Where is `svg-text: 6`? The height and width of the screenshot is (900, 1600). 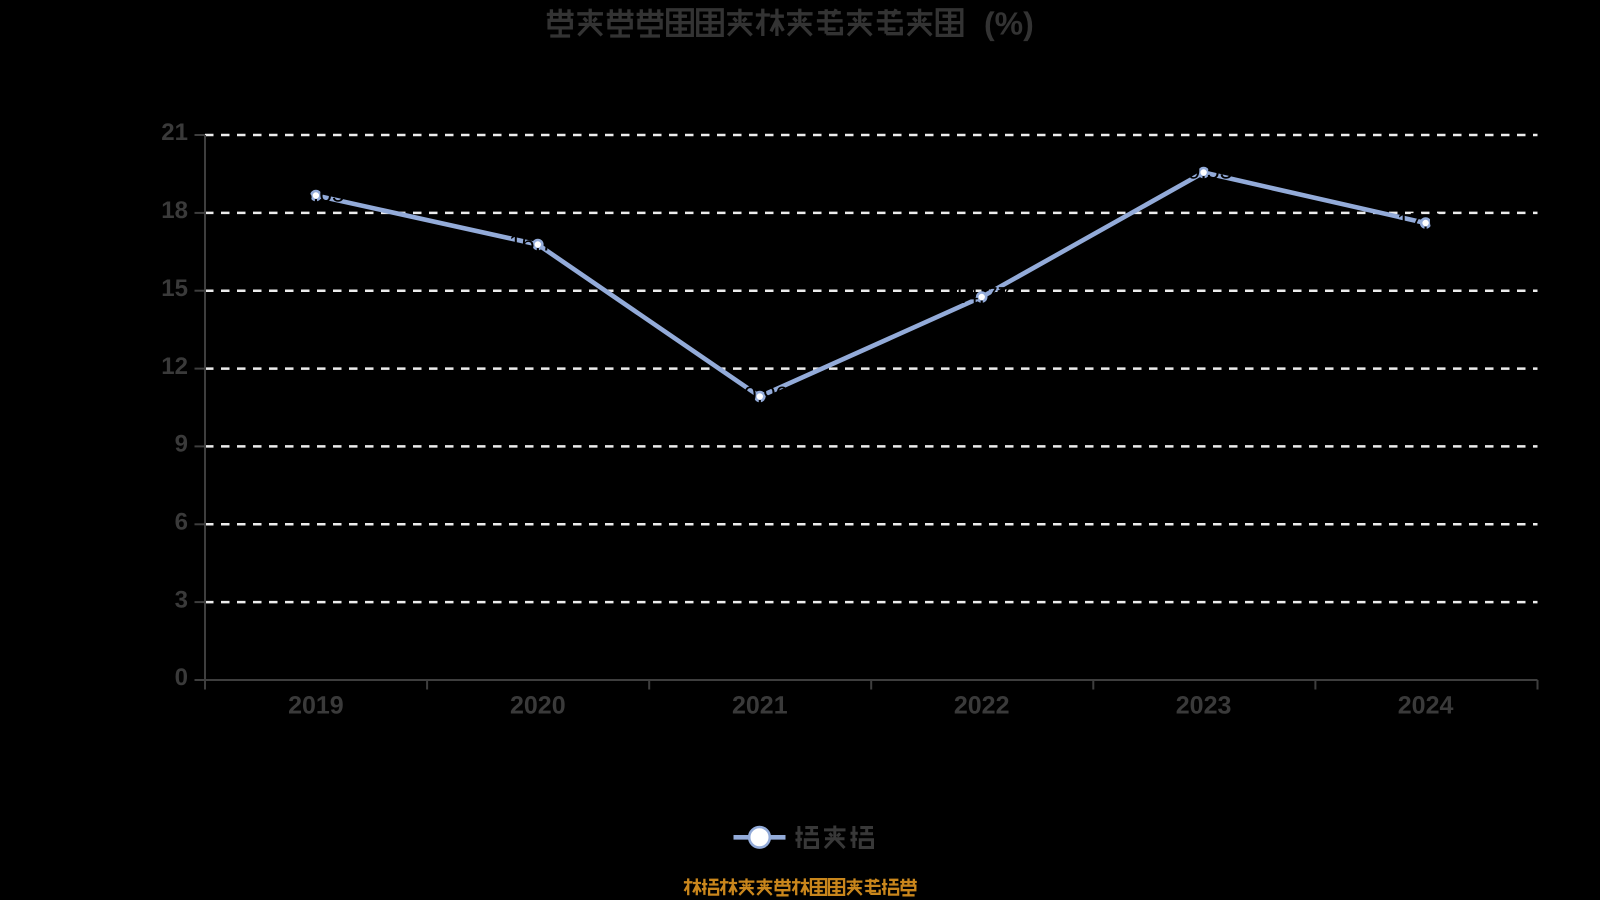
svg-text: 6 is located at coordinates (181, 522).